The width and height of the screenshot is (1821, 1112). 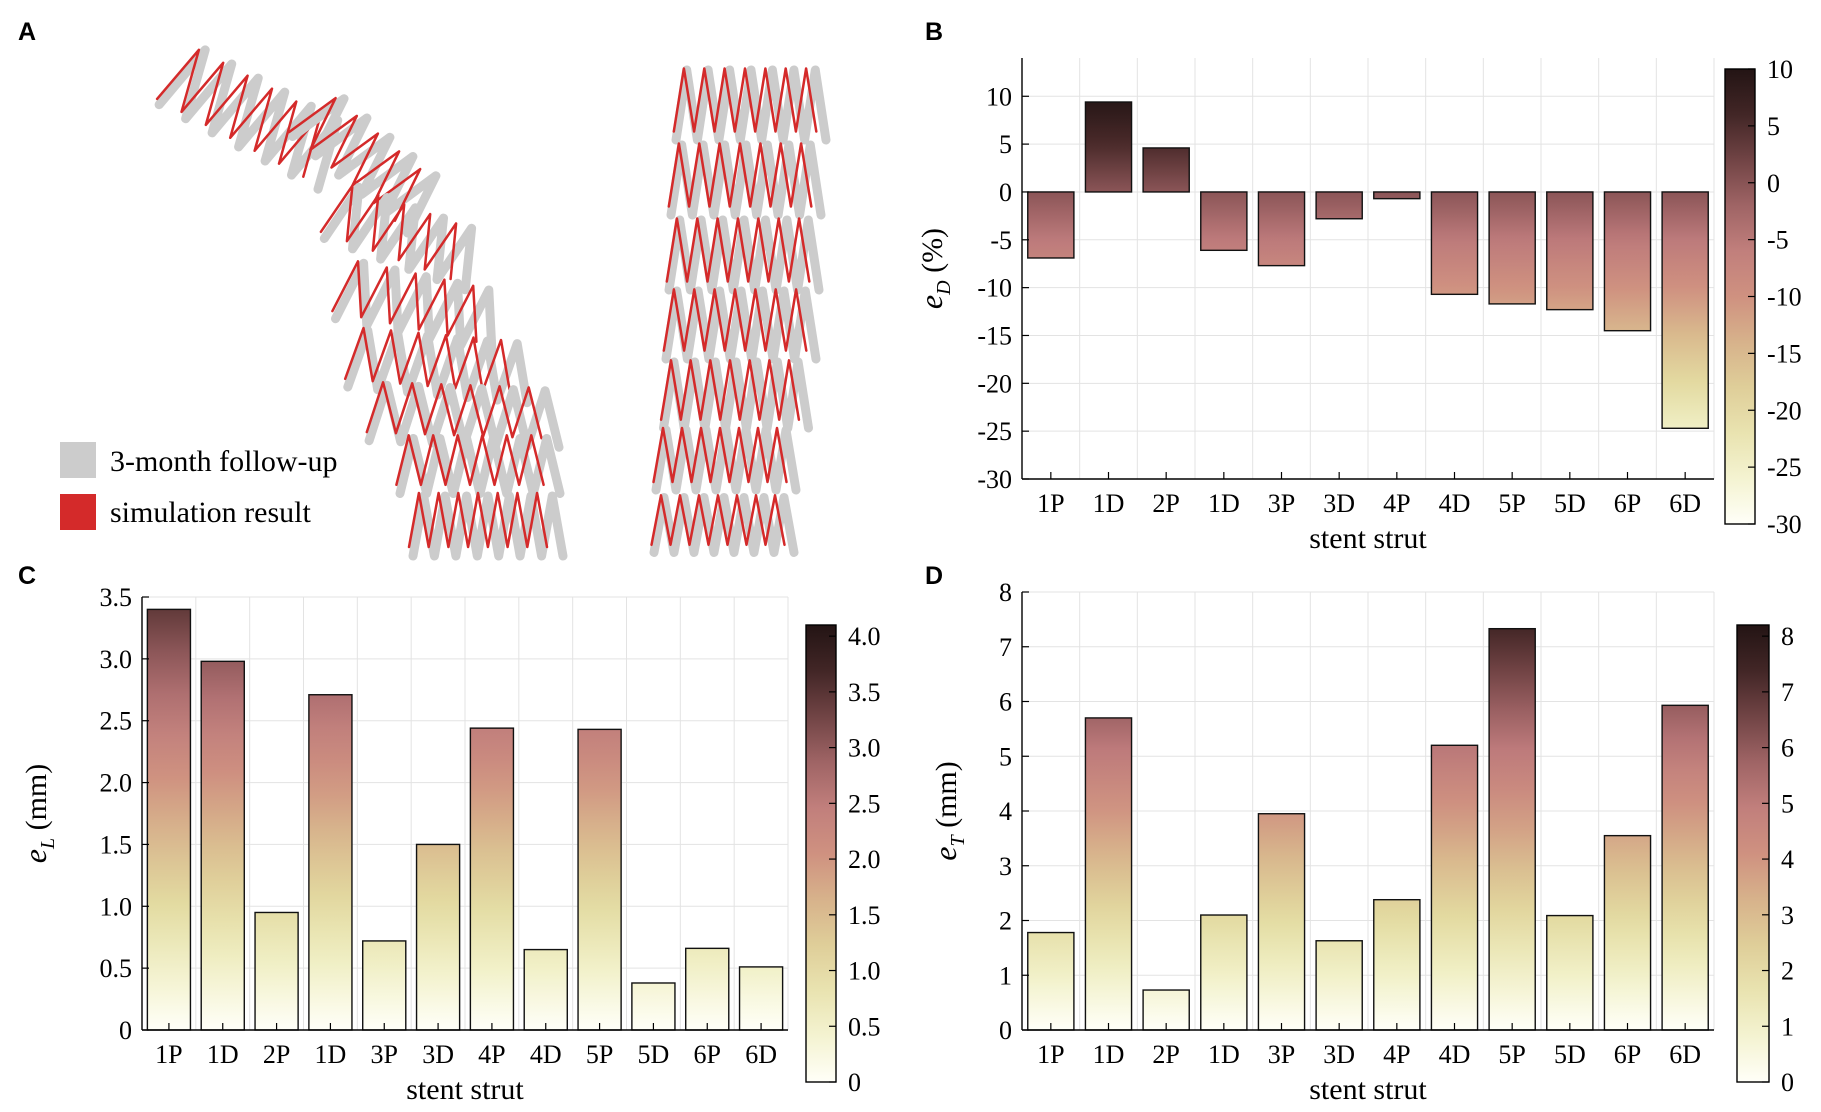 I want to click on x-tick-label: 3D, so click(x=1339, y=503).